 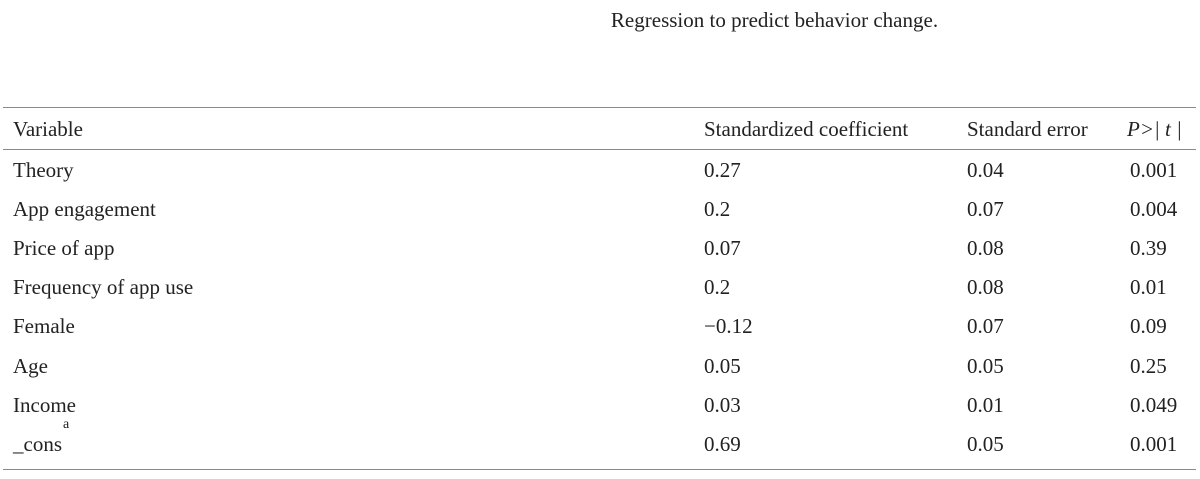 I want to click on cell-variable: _cons, so click(x=37, y=444).